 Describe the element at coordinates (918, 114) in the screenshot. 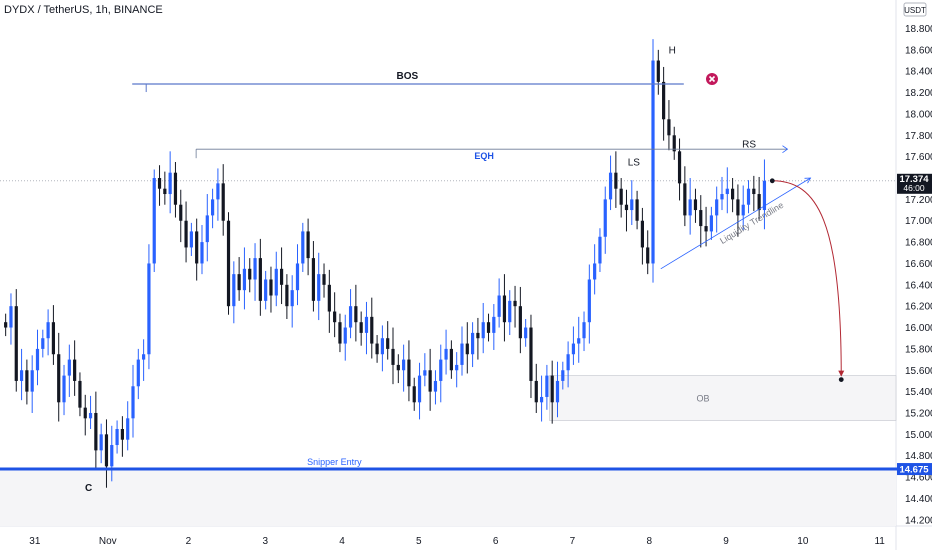

I see `price-tick-label: 18.000` at that location.